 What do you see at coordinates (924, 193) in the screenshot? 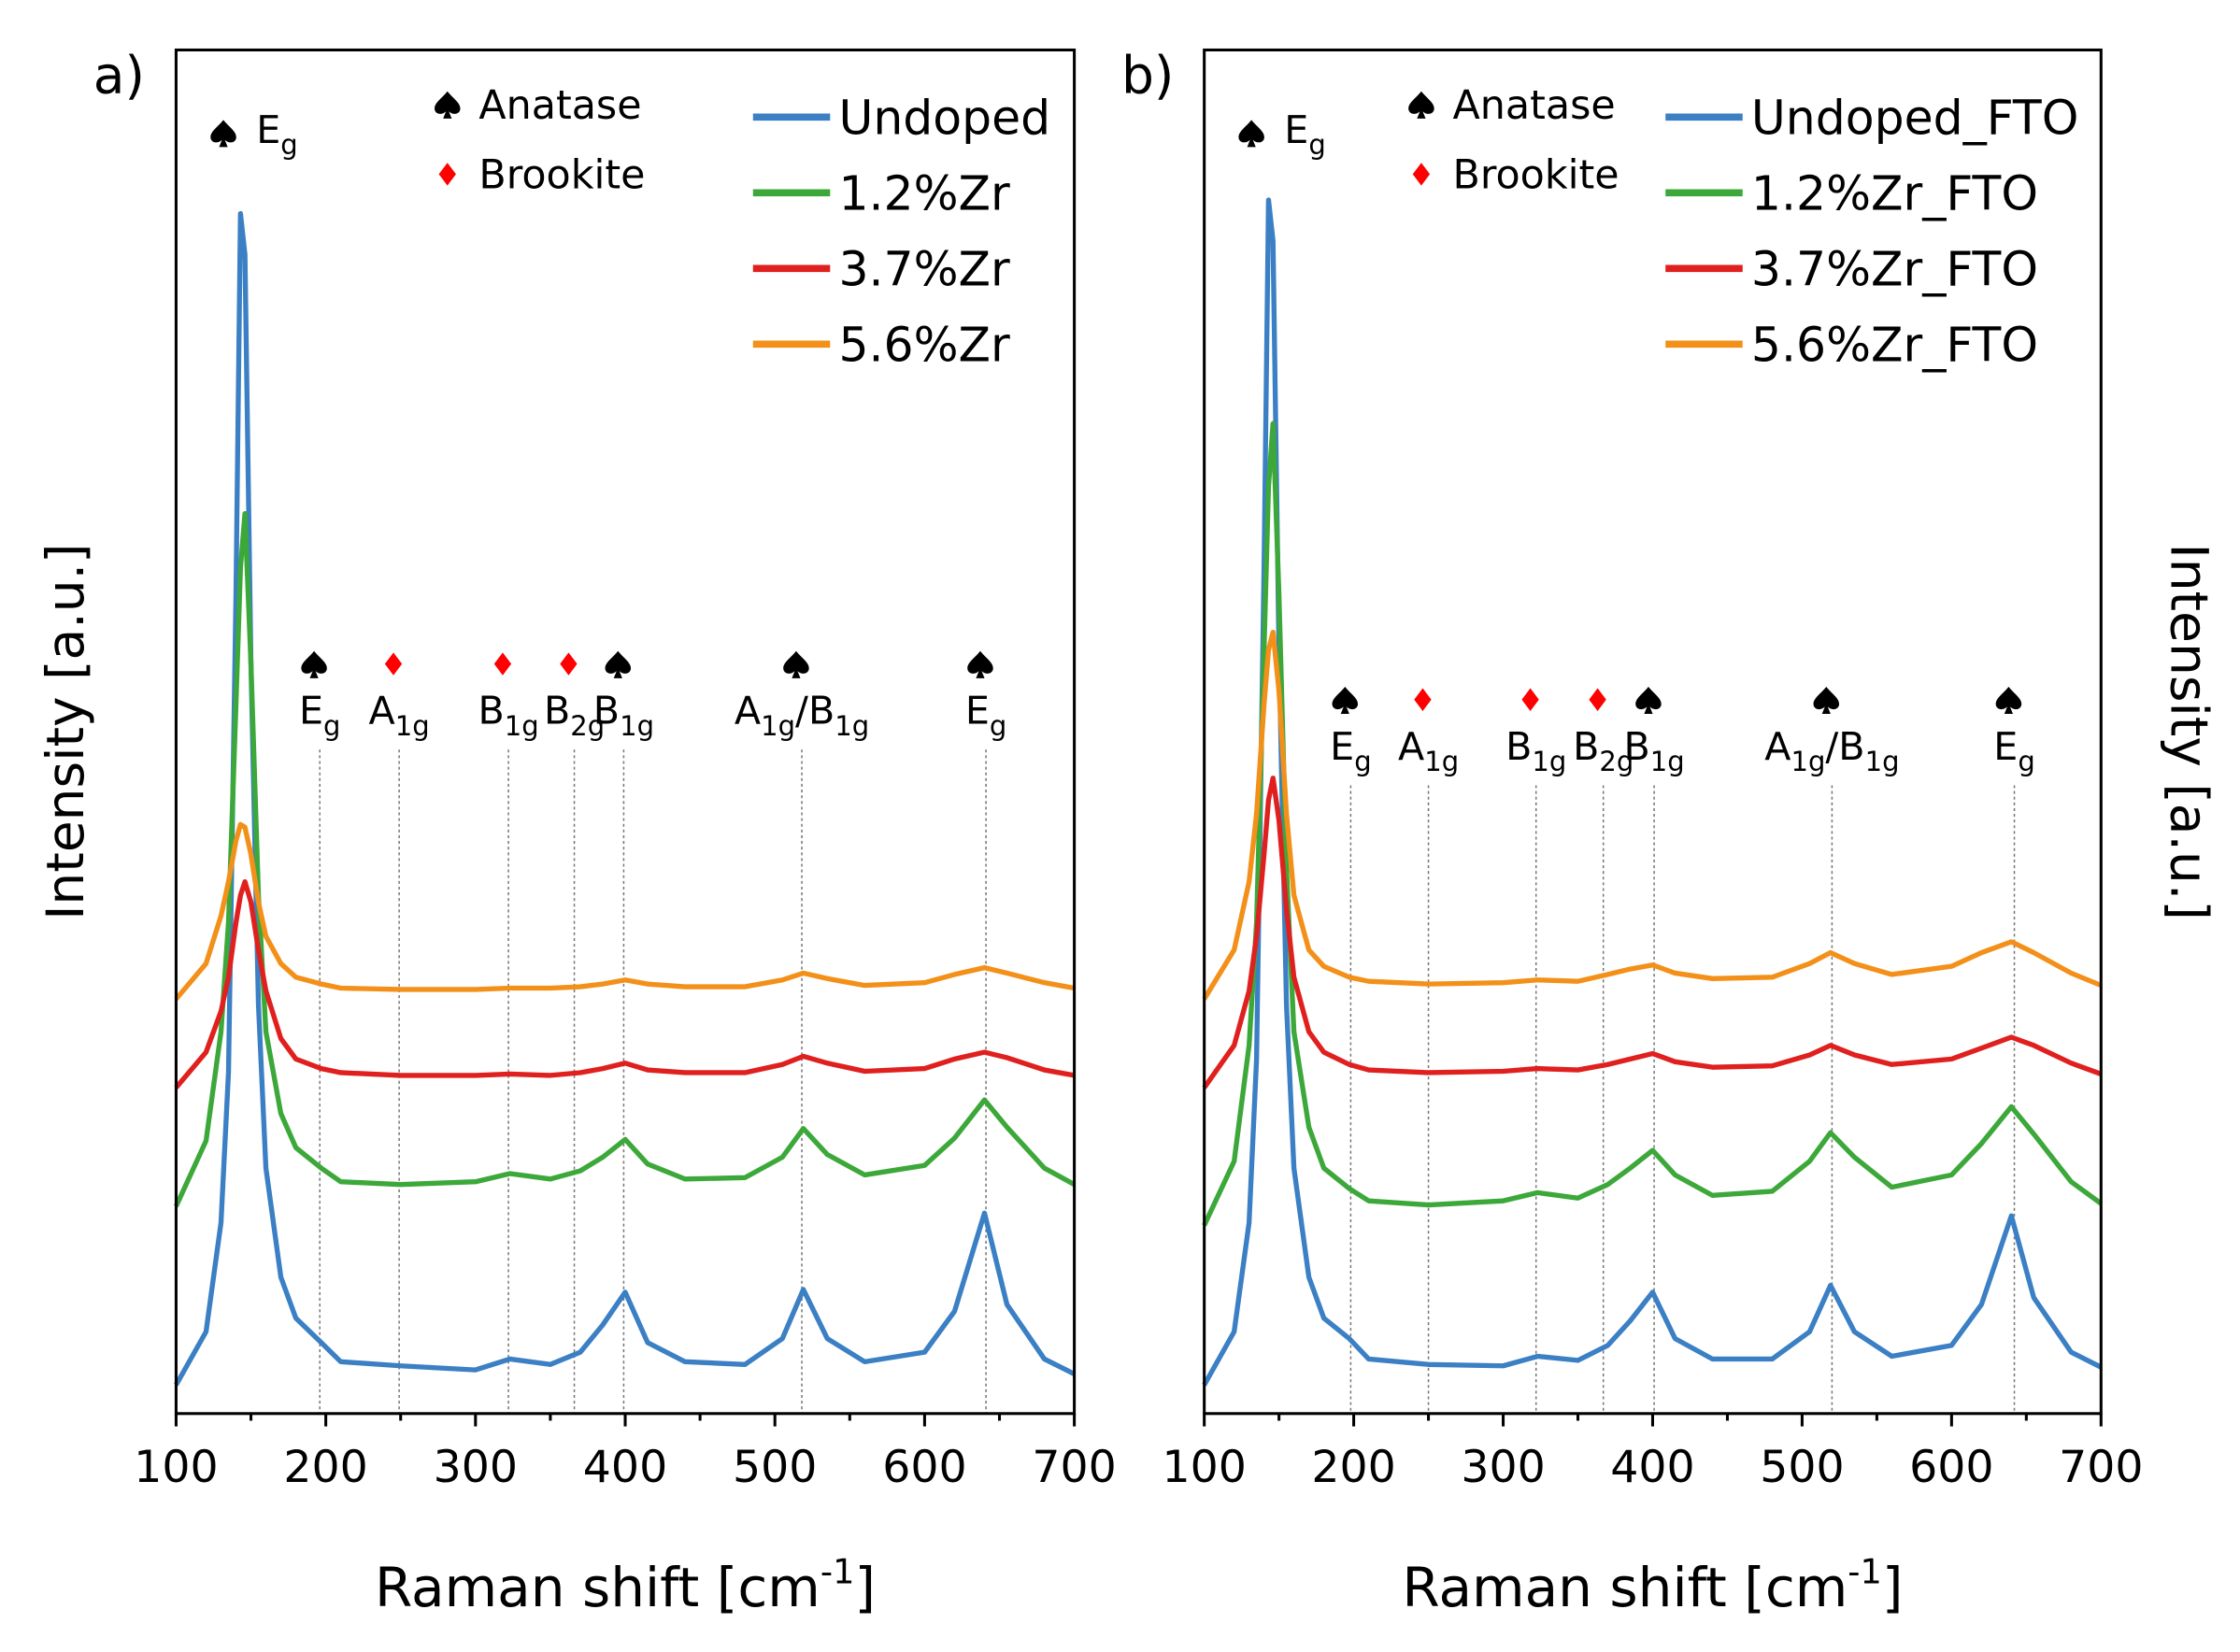
I see `legend-label: 1.2%Zr` at bounding box center [924, 193].